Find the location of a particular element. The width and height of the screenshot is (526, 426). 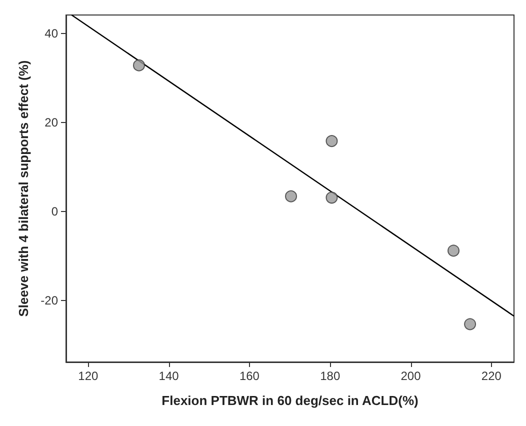

y-tick-label: 0 is located at coordinates (54, 211).